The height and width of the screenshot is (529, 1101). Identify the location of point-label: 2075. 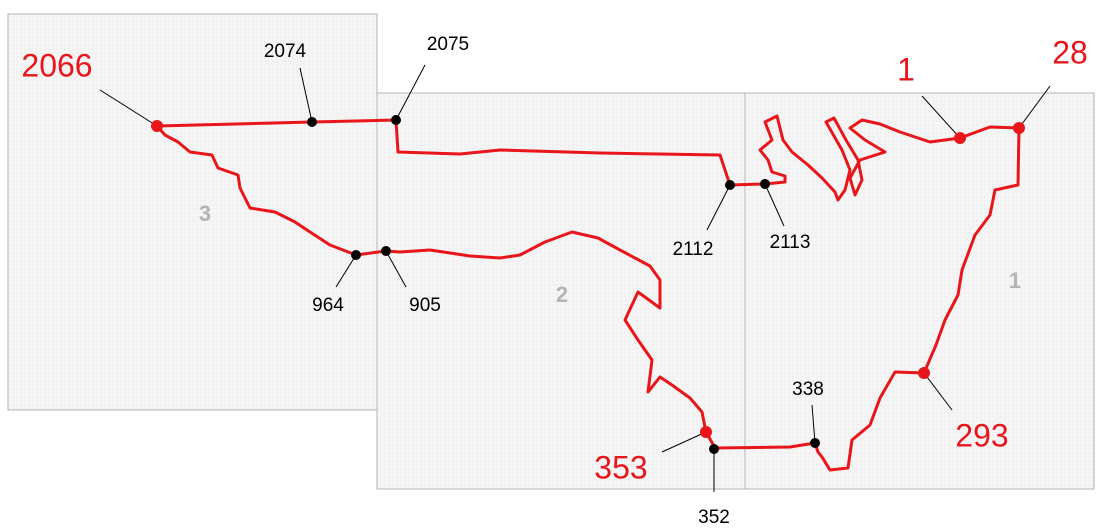
(448, 44).